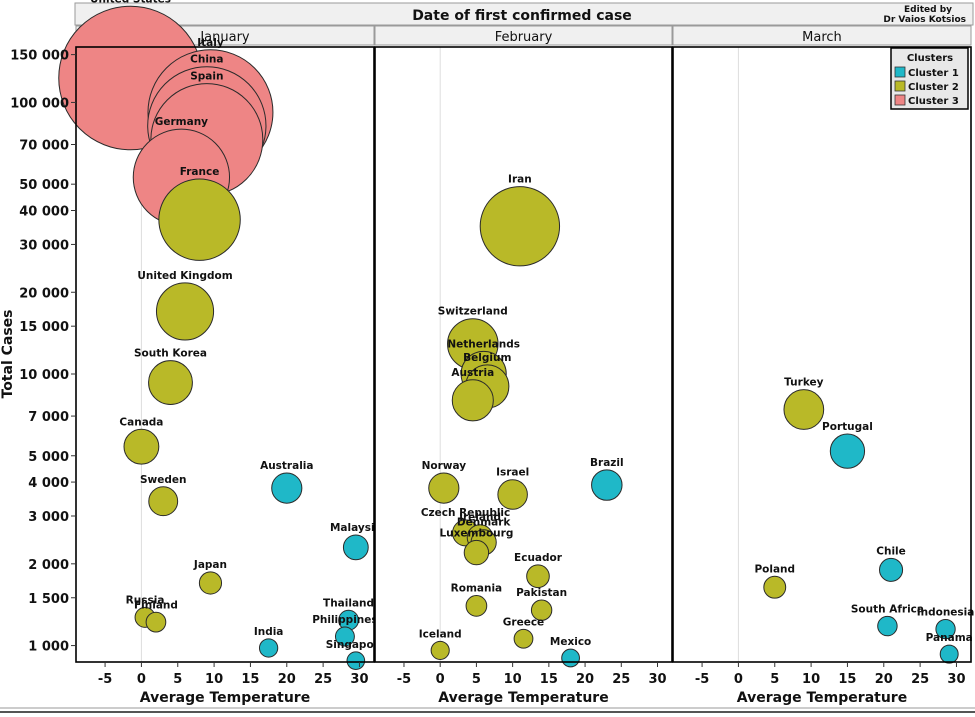  I want to click on label-iran: Iran, so click(520, 180).